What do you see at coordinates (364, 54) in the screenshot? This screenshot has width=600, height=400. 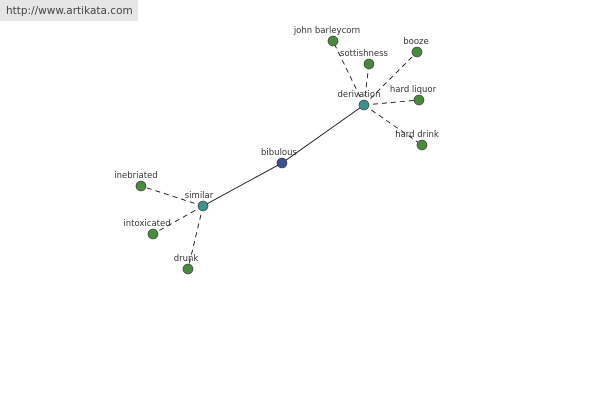 I see `node-label: sottishness` at bounding box center [364, 54].